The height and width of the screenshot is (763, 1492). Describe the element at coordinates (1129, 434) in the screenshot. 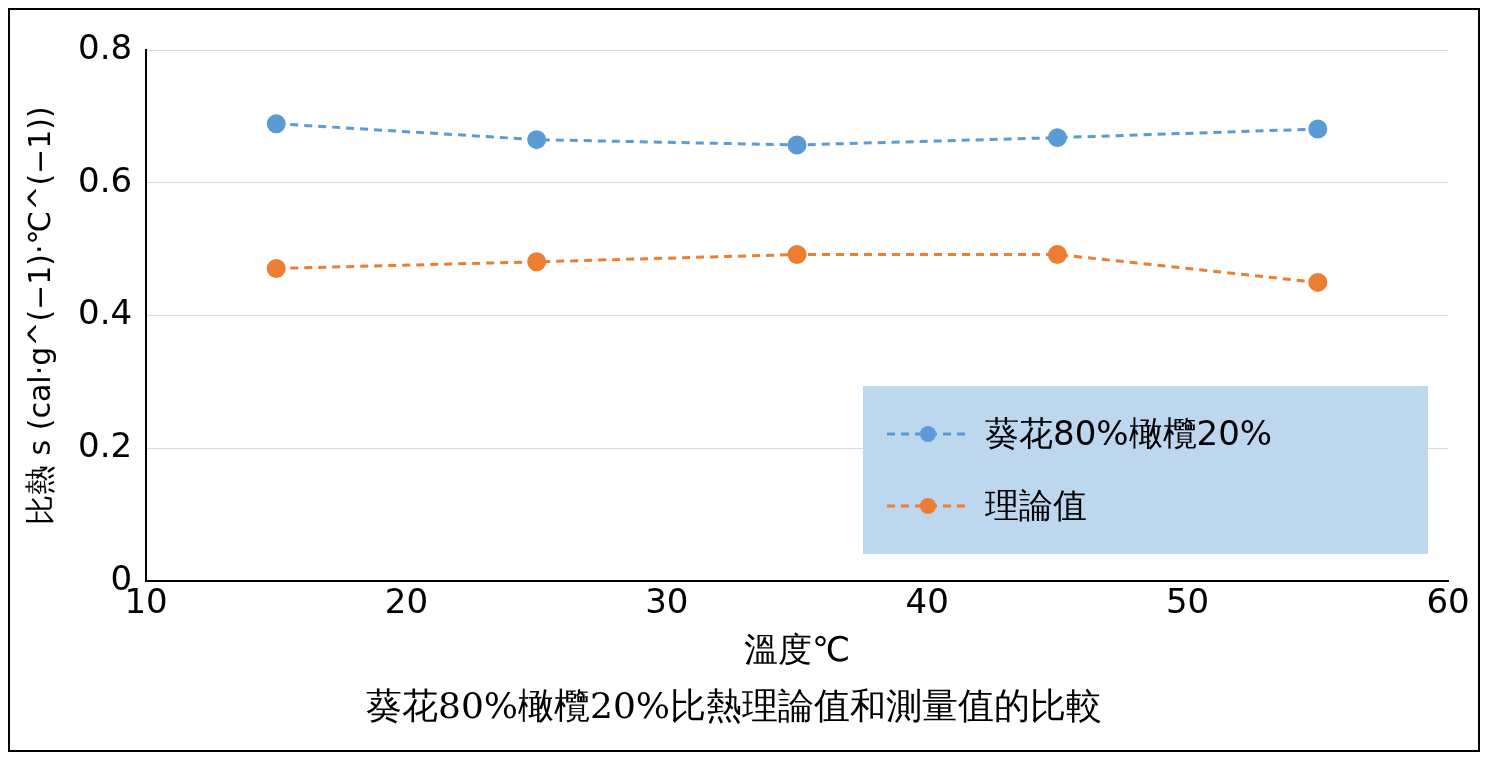

I see `legend-label: 葵花80%橄欖20%` at that location.